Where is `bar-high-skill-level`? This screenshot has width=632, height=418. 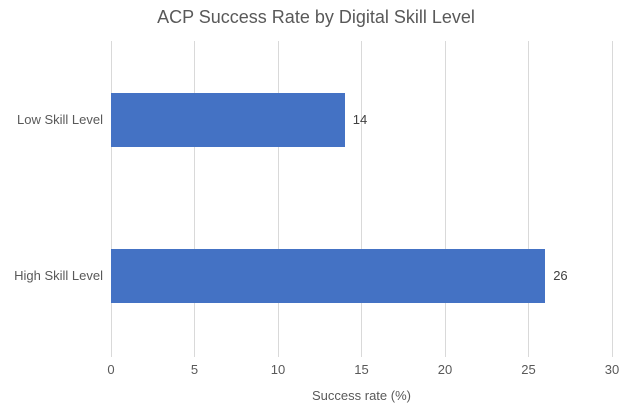 bar-high-skill-level is located at coordinates (328, 276).